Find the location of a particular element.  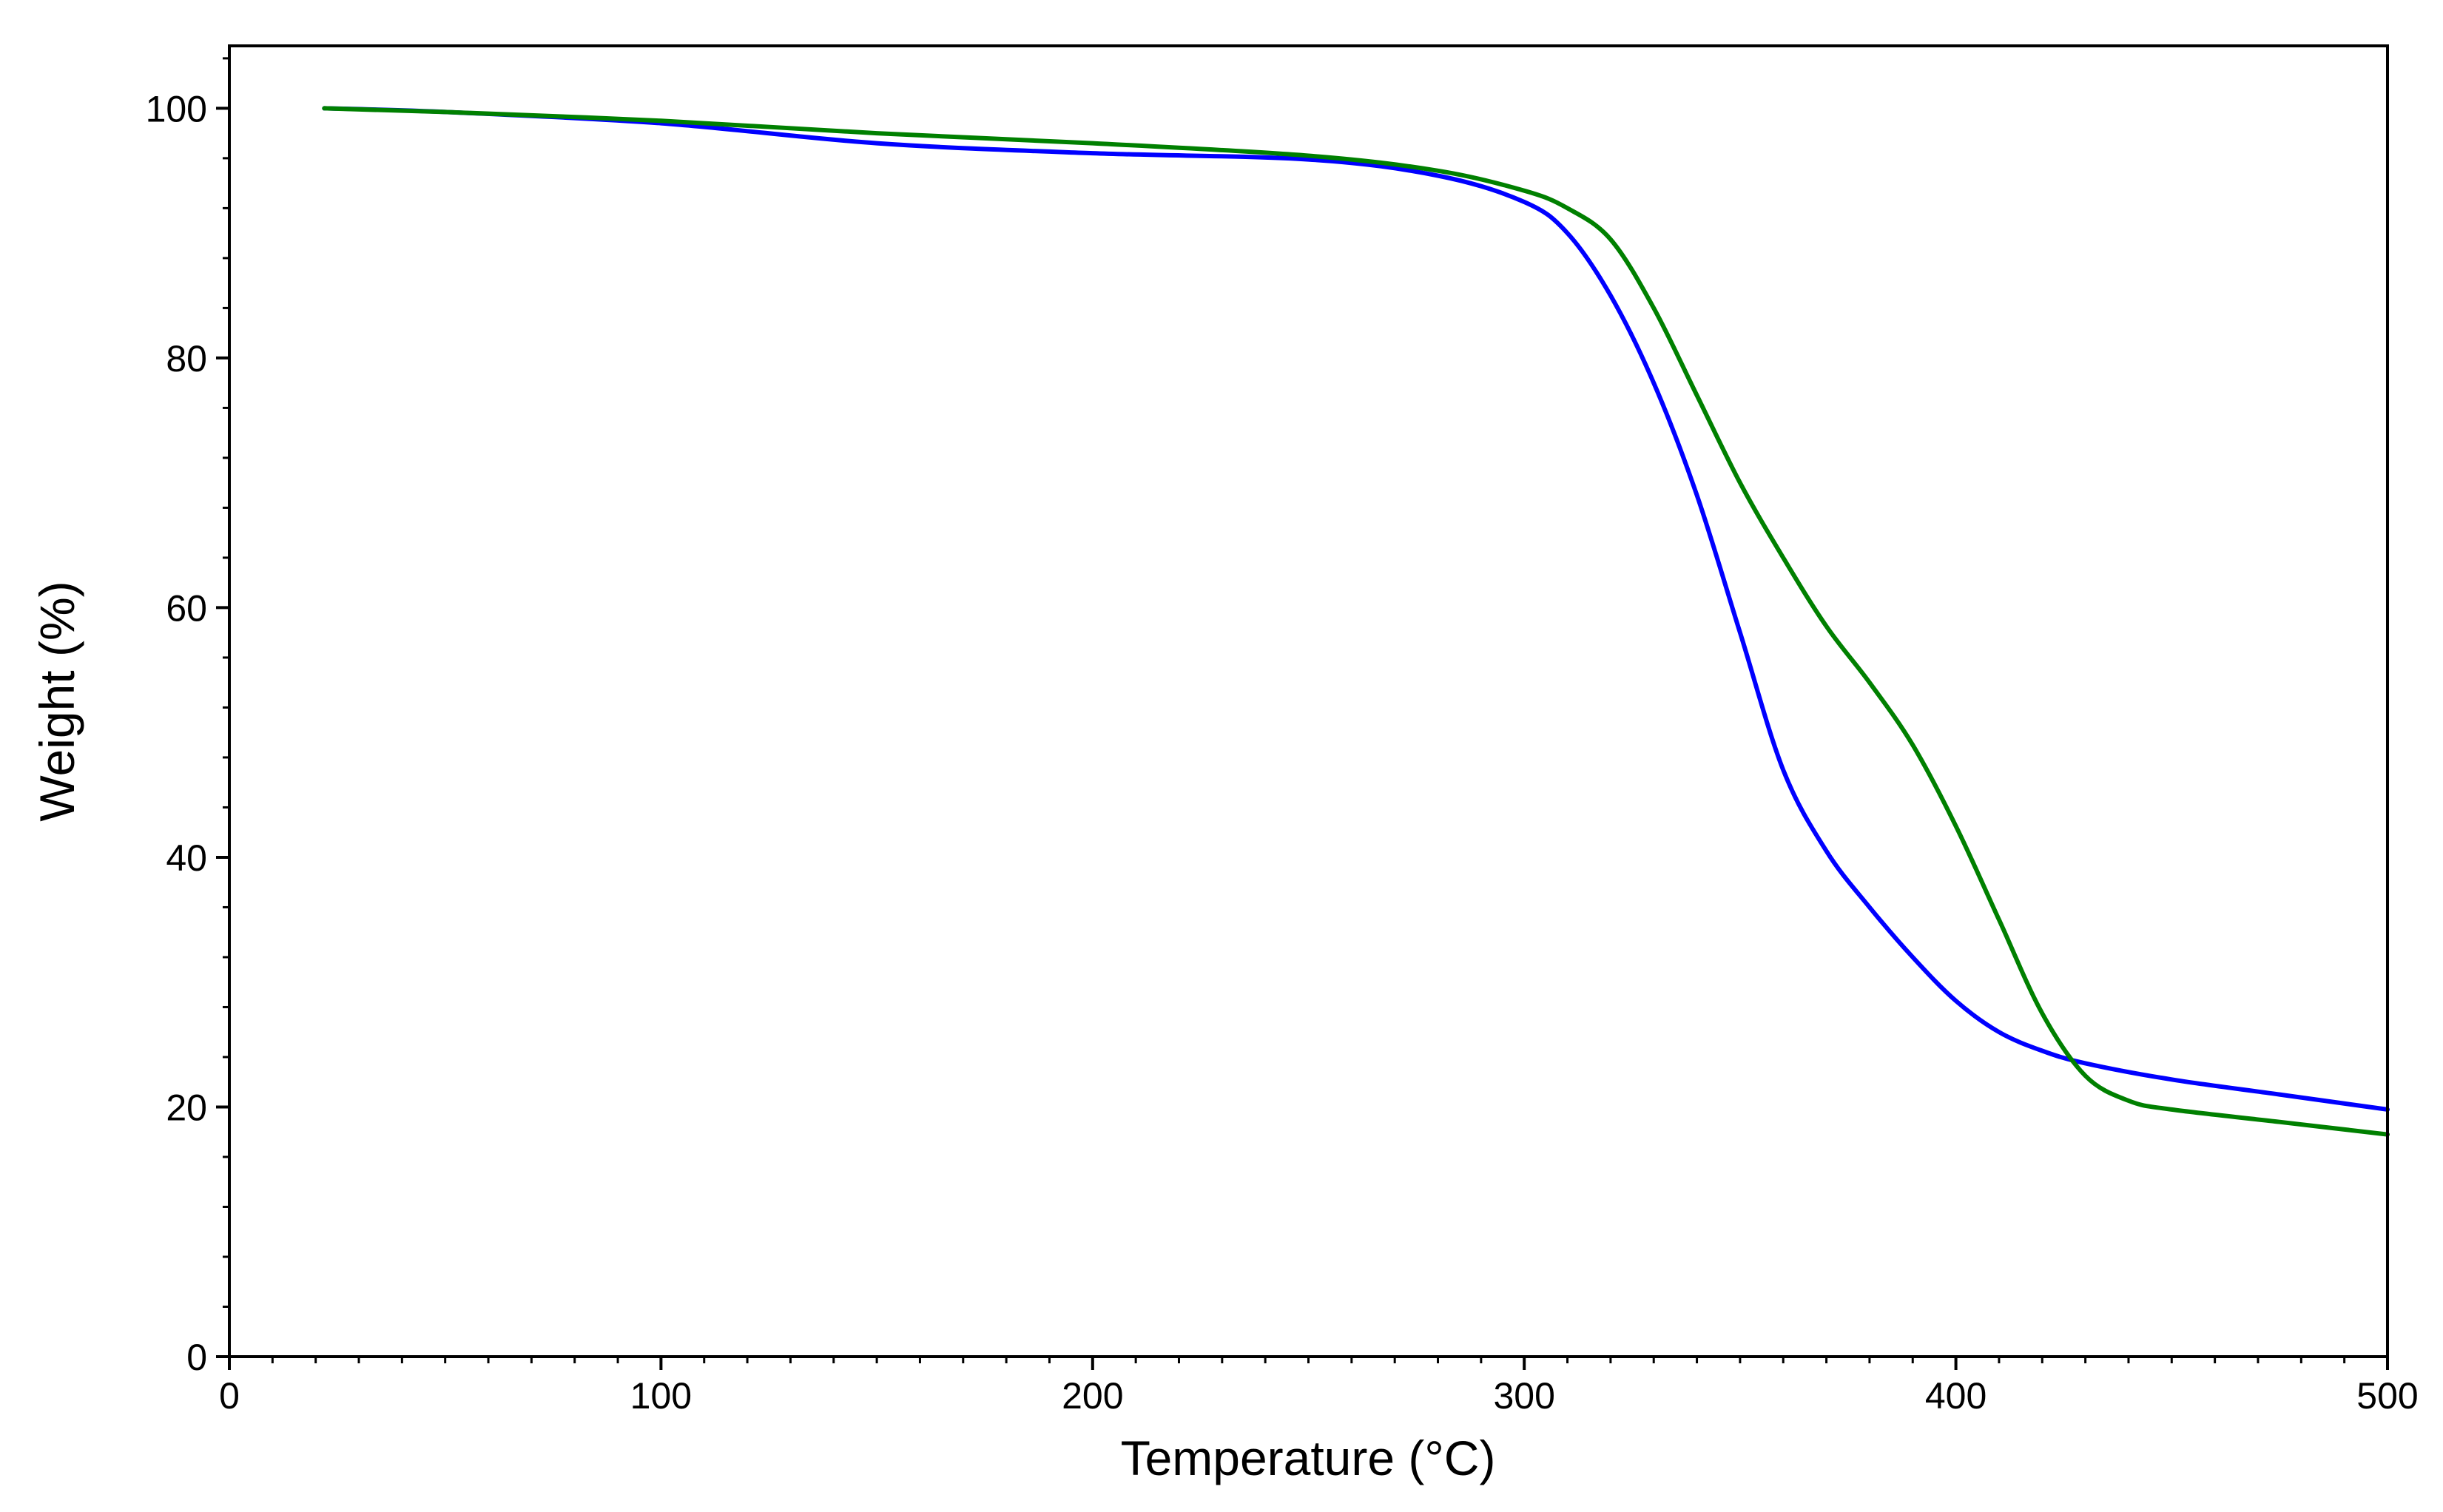

x-tick-label: 300 is located at coordinates (1523, 1396).